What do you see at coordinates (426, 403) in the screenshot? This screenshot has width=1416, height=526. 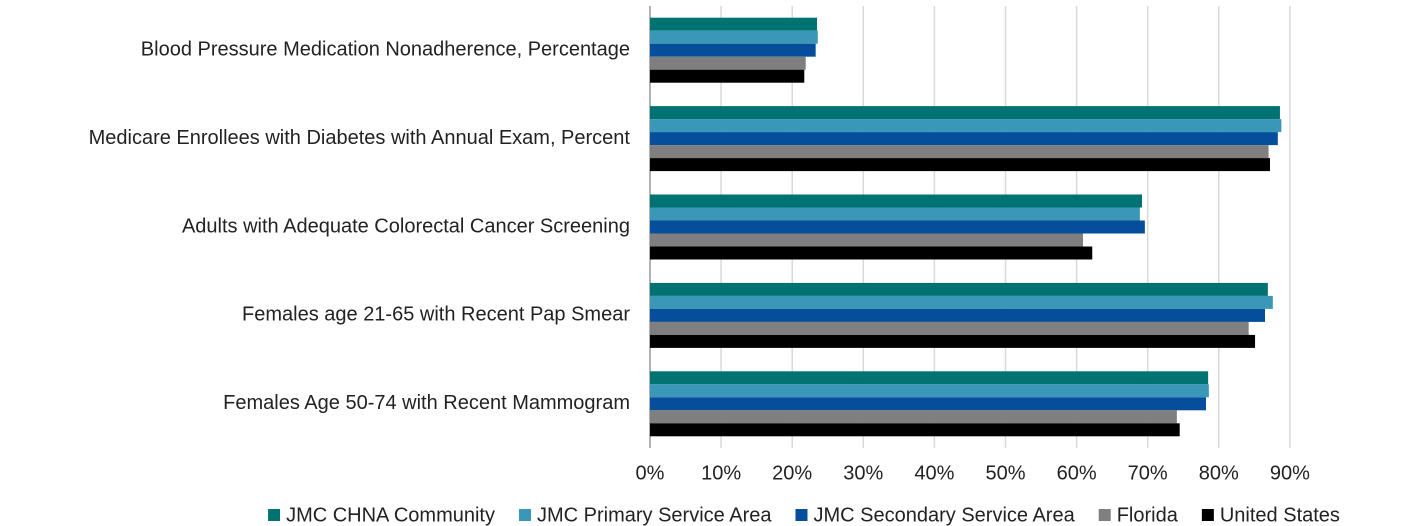 I see `y-tick-label: Females Age 50-74 with Recent Mammogram` at bounding box center [426, 403].